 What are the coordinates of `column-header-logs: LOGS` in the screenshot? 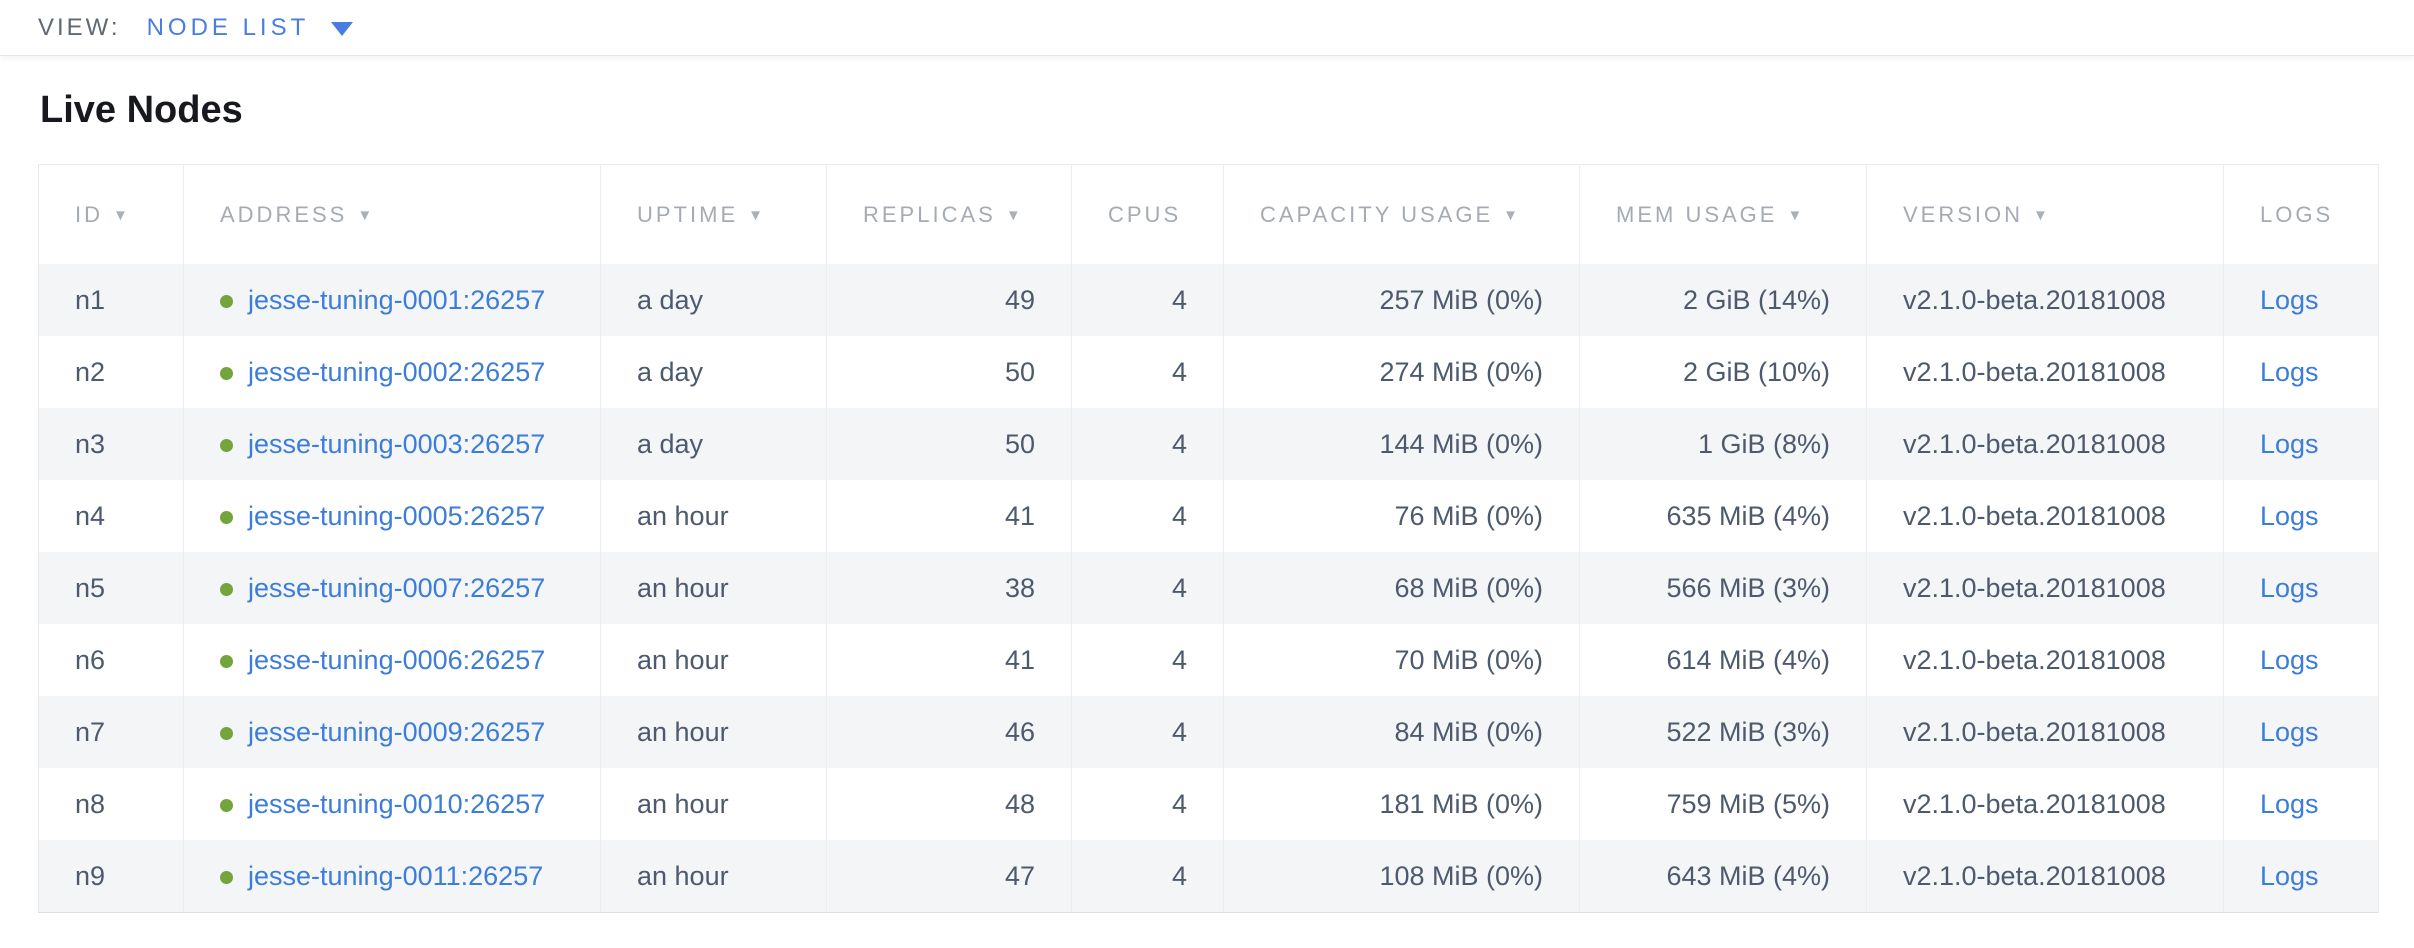 It's located at (2301, 214).